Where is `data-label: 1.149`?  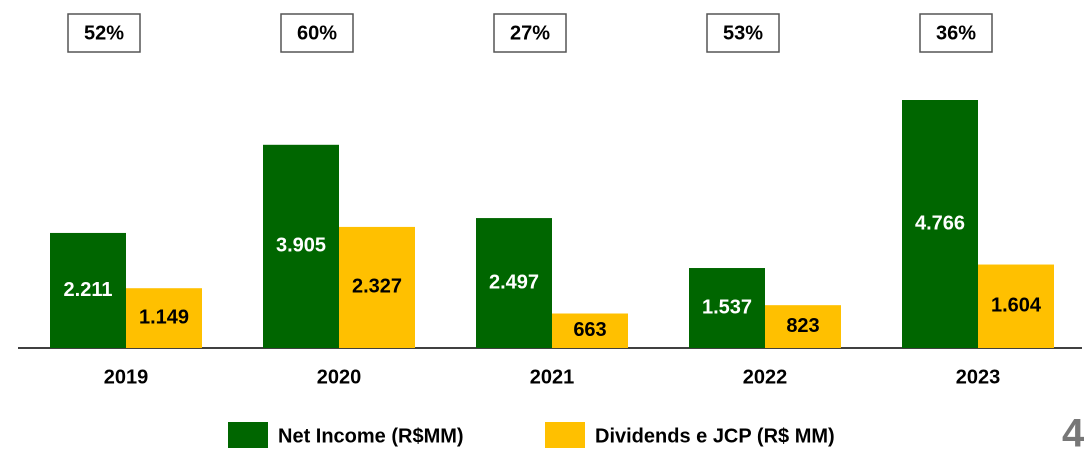
data-label: 1.149 is located at coordinates (164, 317).